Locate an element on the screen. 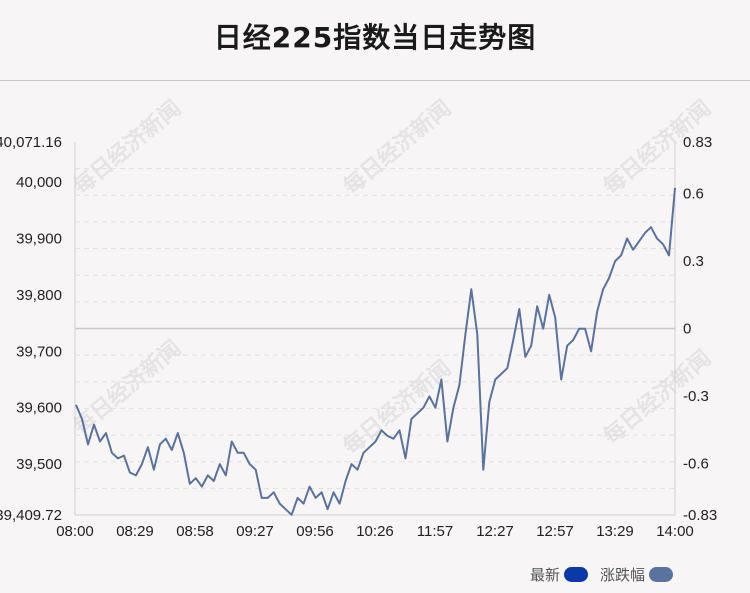  y-left-tick-label: 39,900 is located at coordinates (39, 239).